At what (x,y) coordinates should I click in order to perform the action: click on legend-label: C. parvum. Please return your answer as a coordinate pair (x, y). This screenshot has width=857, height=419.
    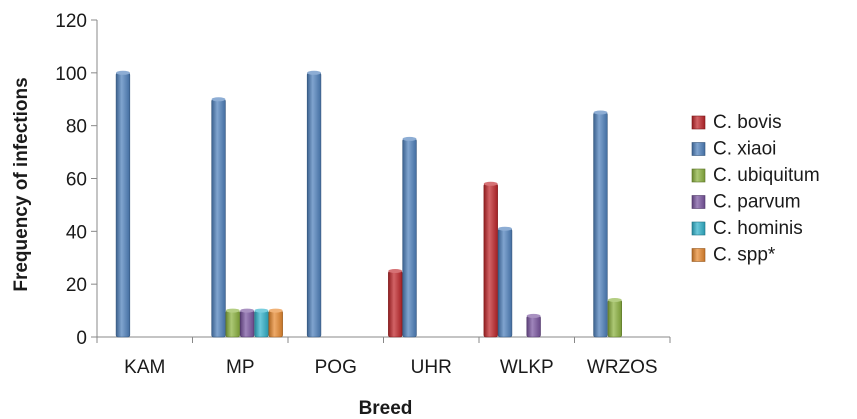
    Looking at the image, I should click on (757, 202).